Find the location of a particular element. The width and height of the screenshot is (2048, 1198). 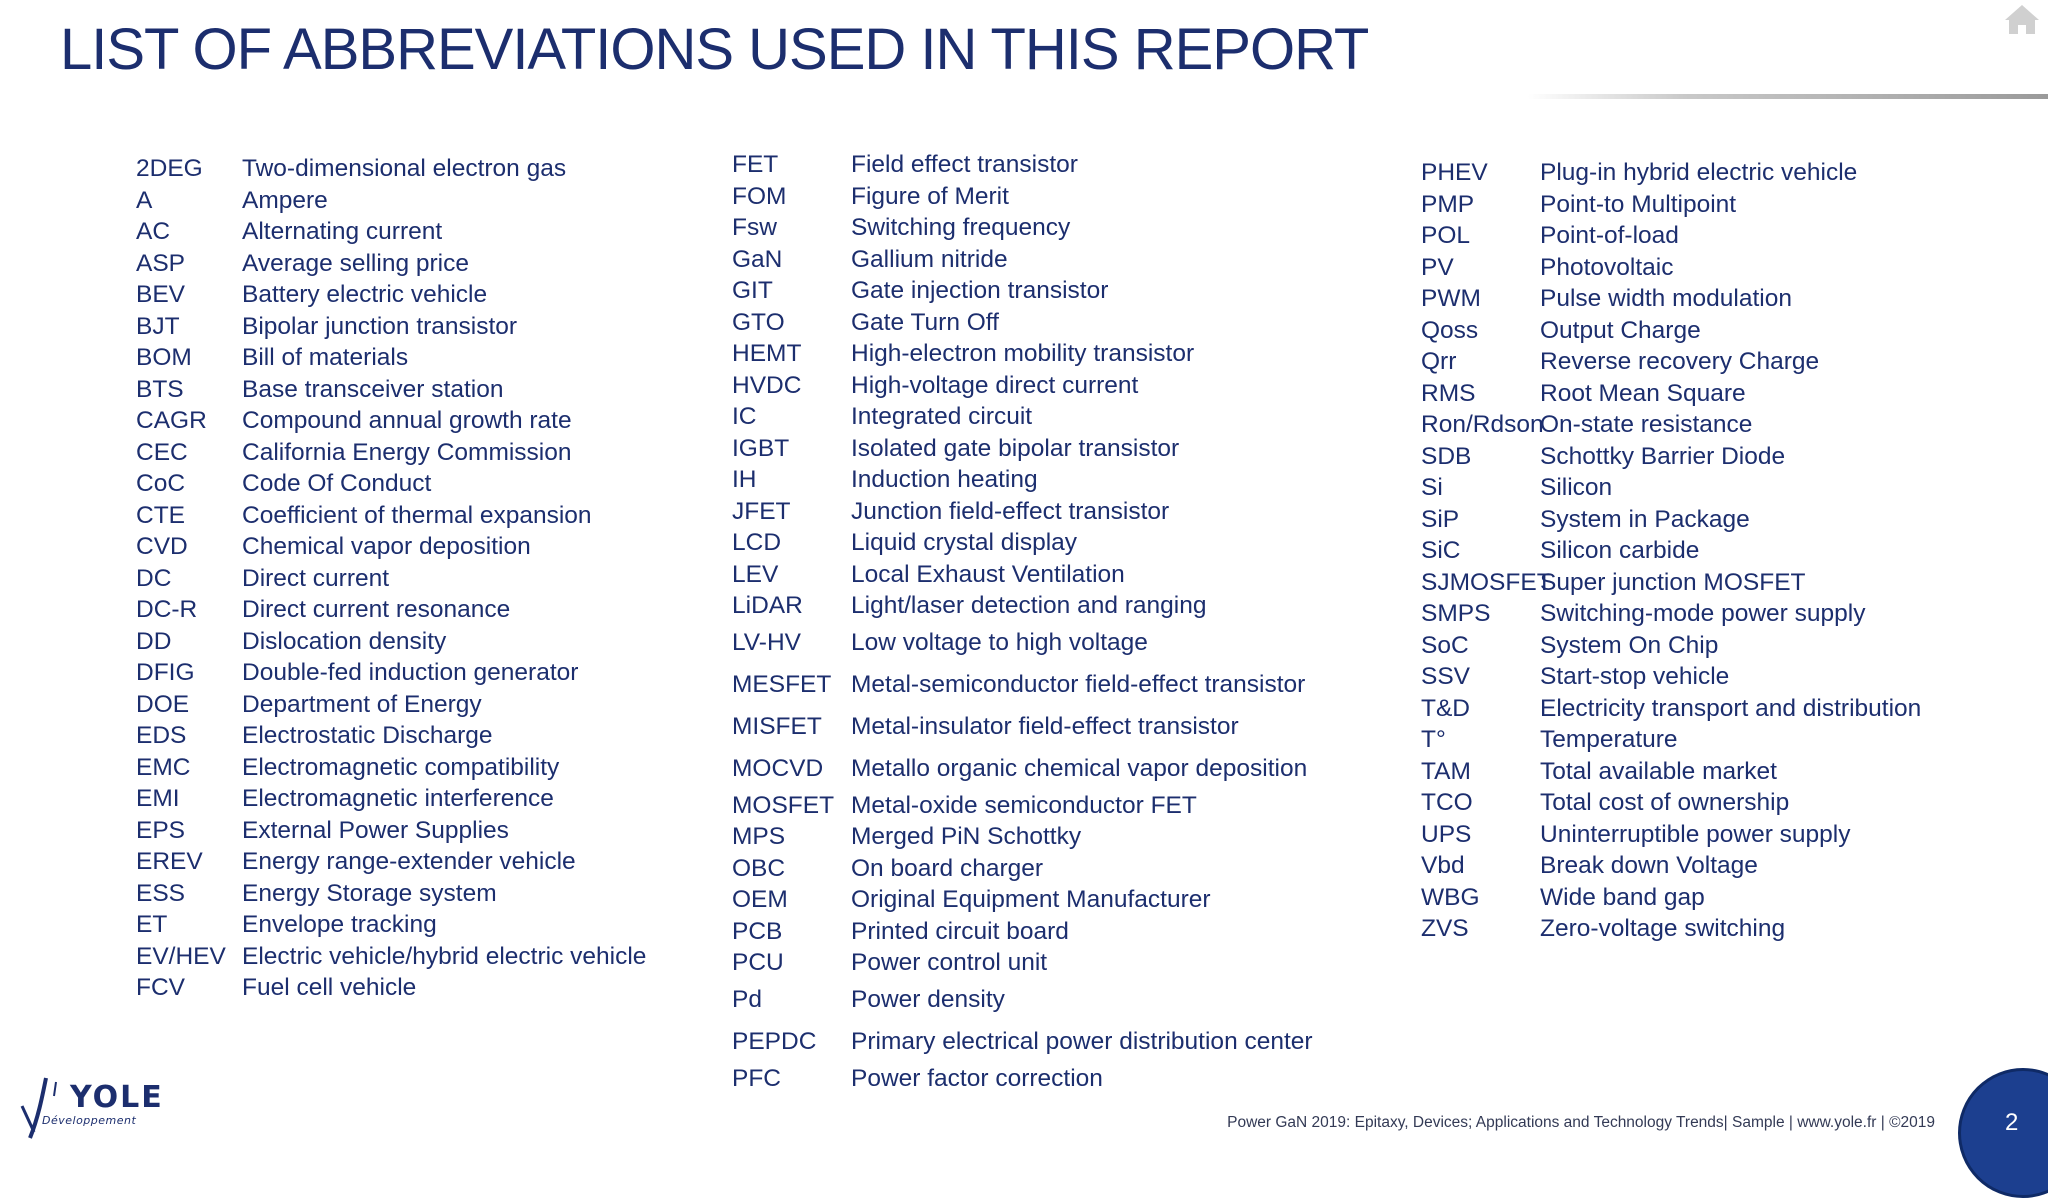

abbreviation: MOSFET is located at coordinates (783, 805).